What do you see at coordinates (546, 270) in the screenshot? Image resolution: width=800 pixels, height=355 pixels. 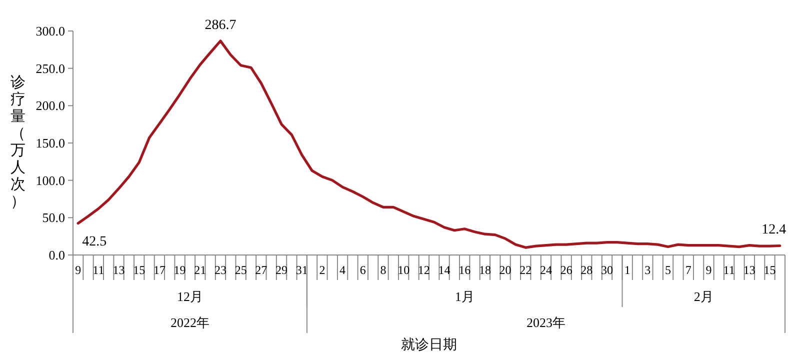 I see `x-tick-label: 24` at bounding box center [546, 270].